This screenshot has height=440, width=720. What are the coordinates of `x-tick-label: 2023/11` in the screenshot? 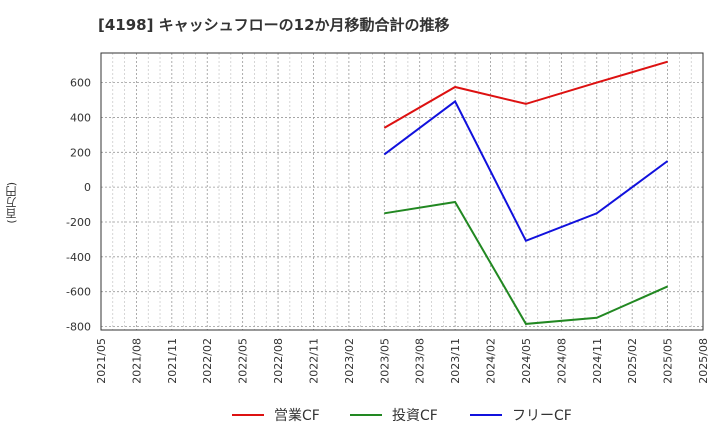 It's located at (455, 361).